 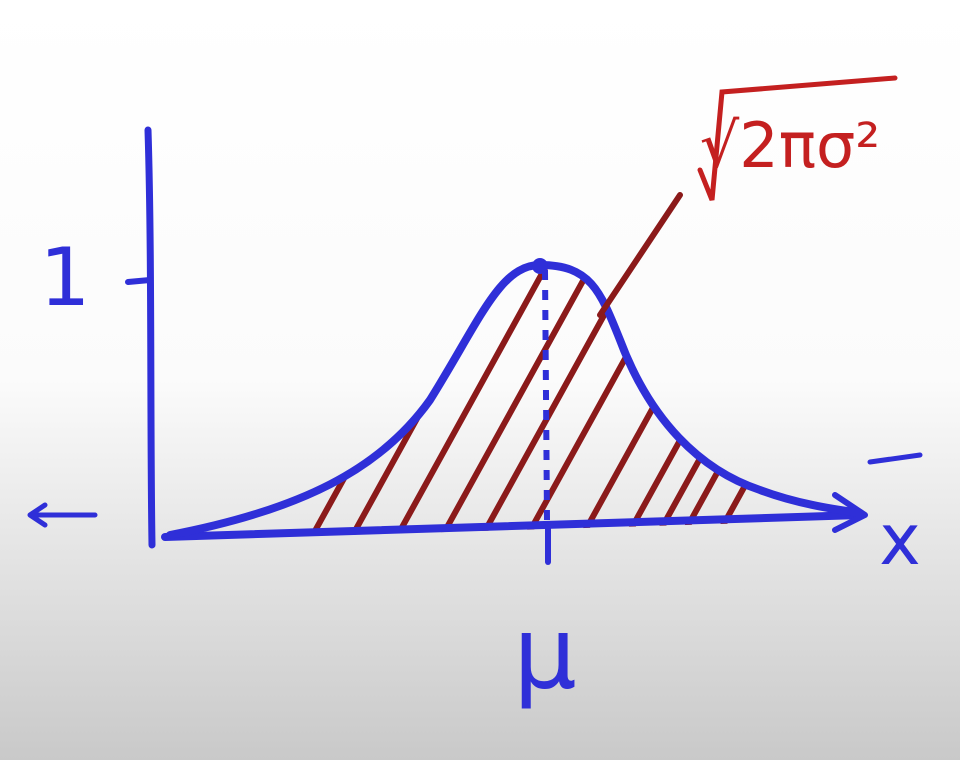 I want to click on x-axis-label: x, so click(x=899, y=540).